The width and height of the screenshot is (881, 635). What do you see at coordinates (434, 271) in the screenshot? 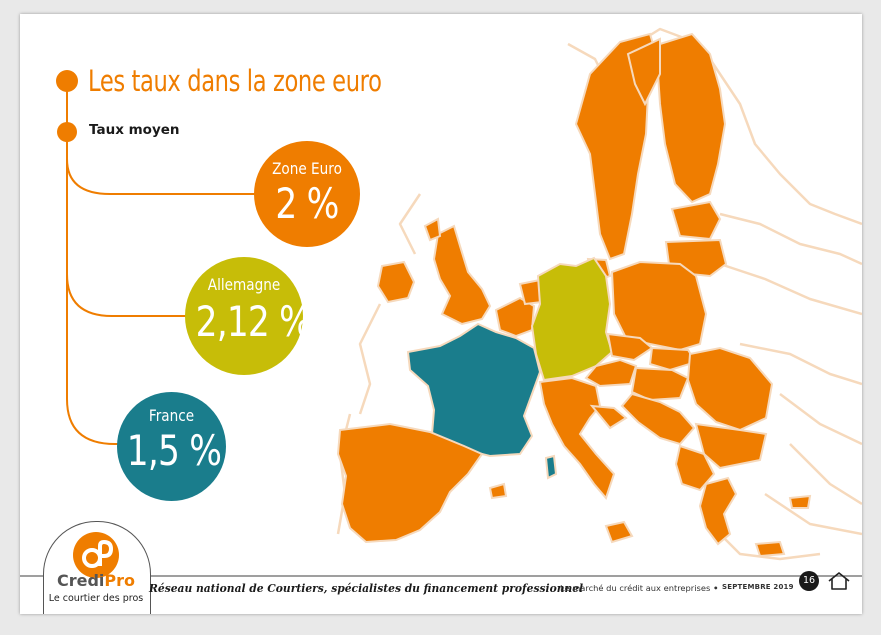
I see `map-uk` at bounding box center [434, 271].